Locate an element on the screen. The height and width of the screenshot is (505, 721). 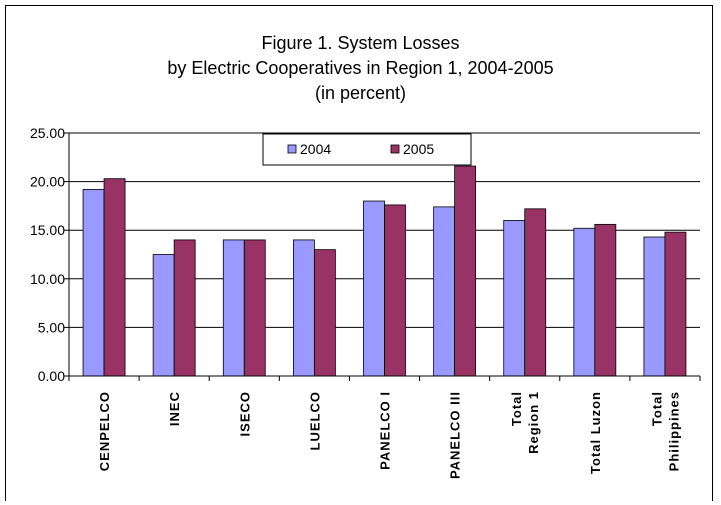
legend-box is located at coordinates (367, 149).